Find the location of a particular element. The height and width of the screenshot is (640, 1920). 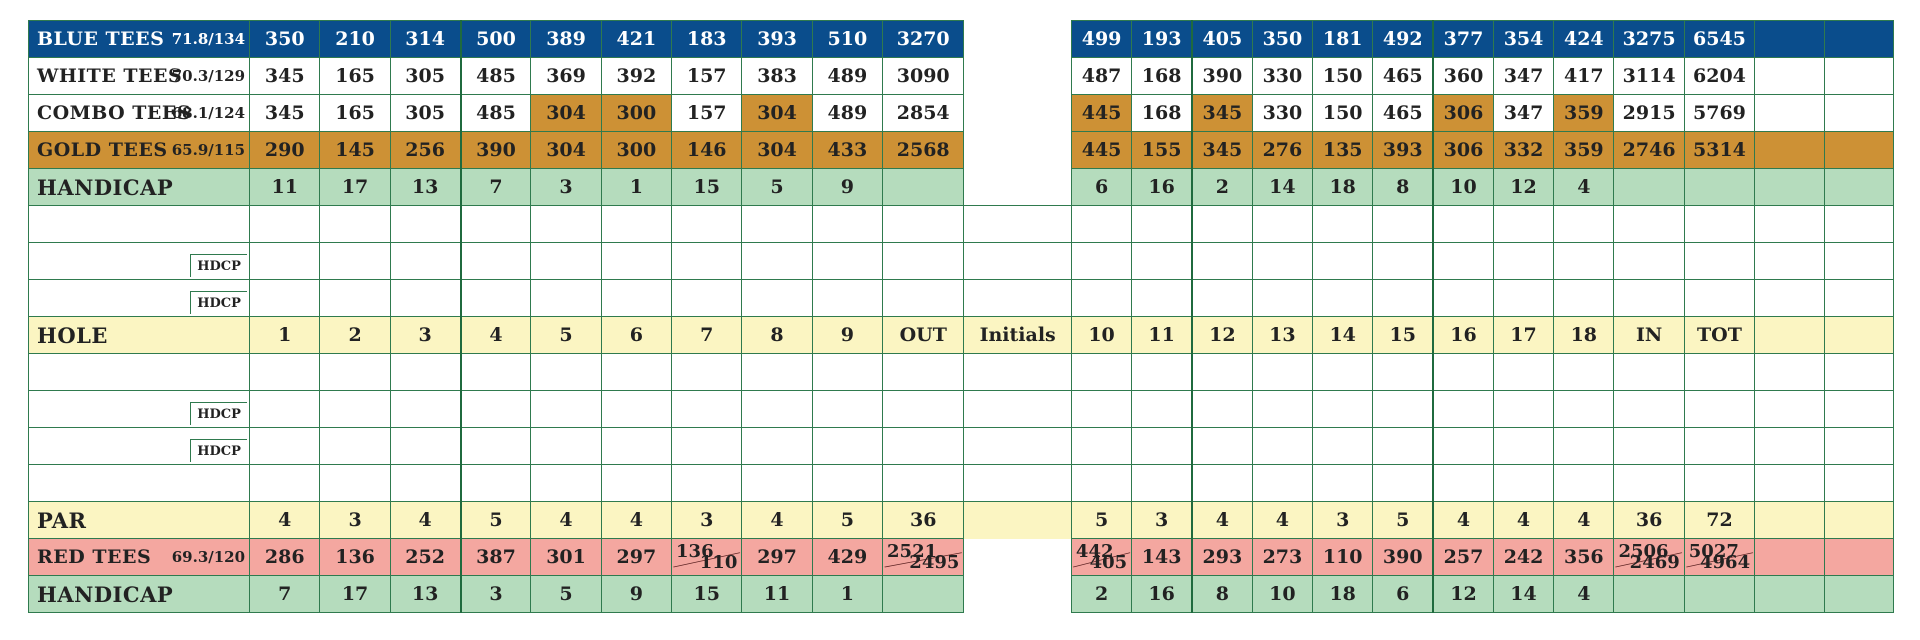

player-row-5: HDCP is located at coordinates (960, 409).